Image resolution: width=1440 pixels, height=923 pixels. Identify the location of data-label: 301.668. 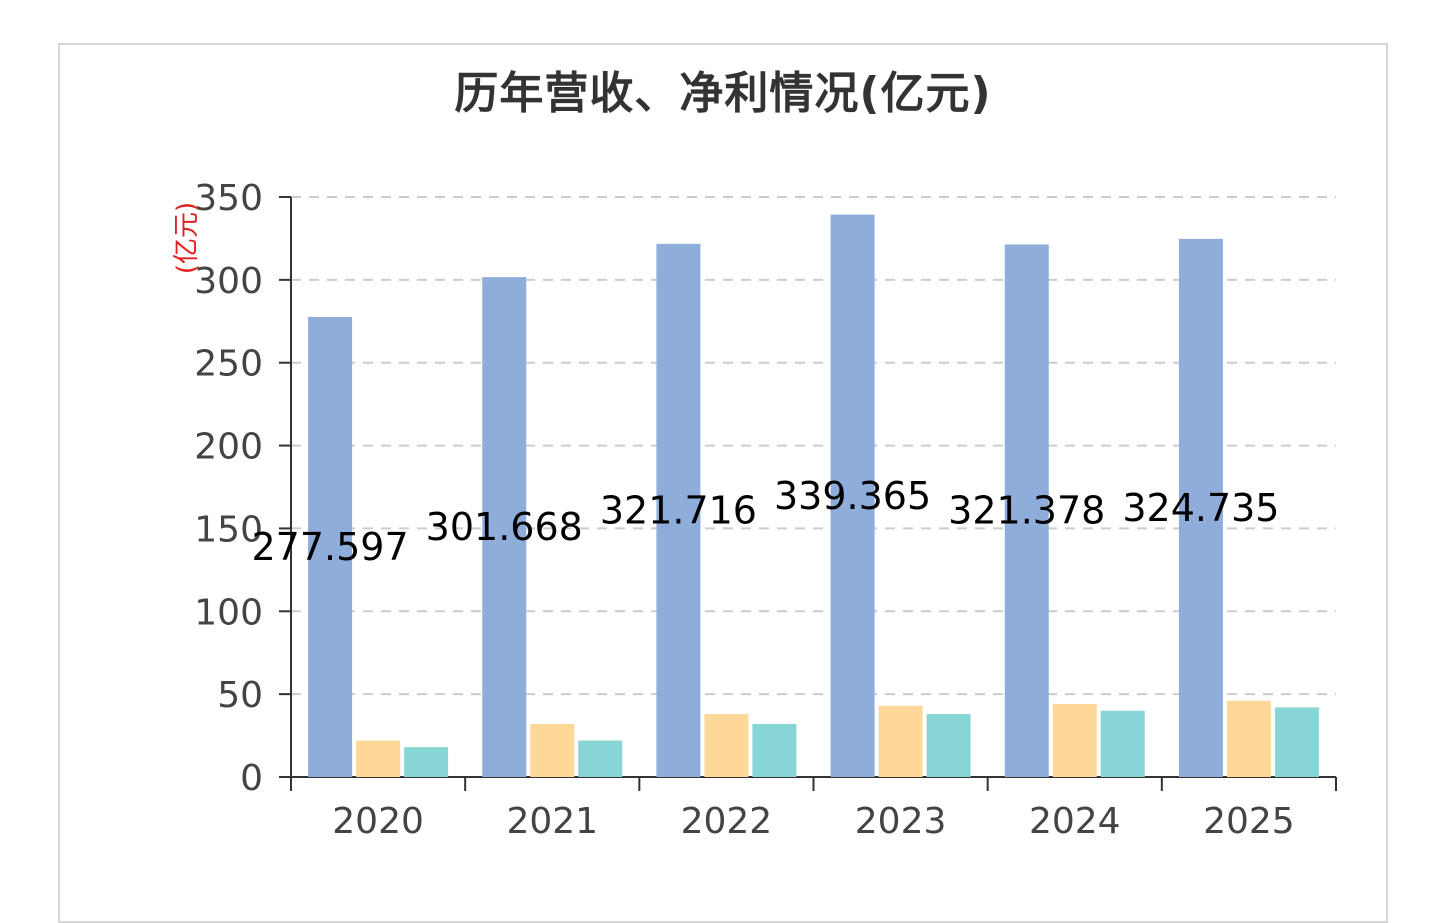
(504, 527).